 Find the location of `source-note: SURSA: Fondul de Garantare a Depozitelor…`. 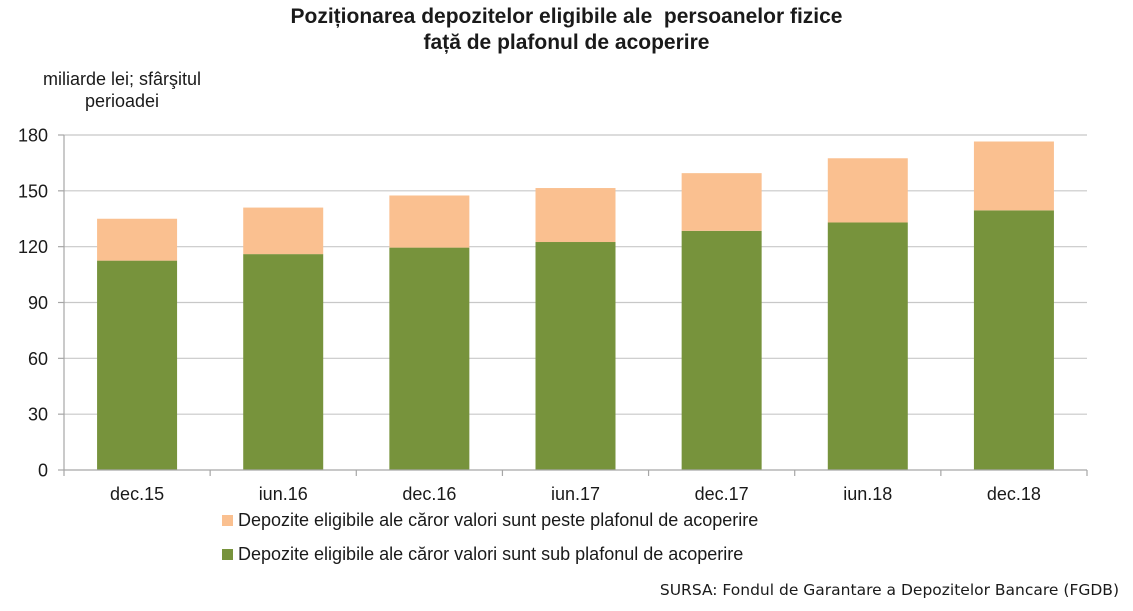

source-note: SURSA: Fondul de Garantare a Depozitelor… is located at coordinates (889, 590).